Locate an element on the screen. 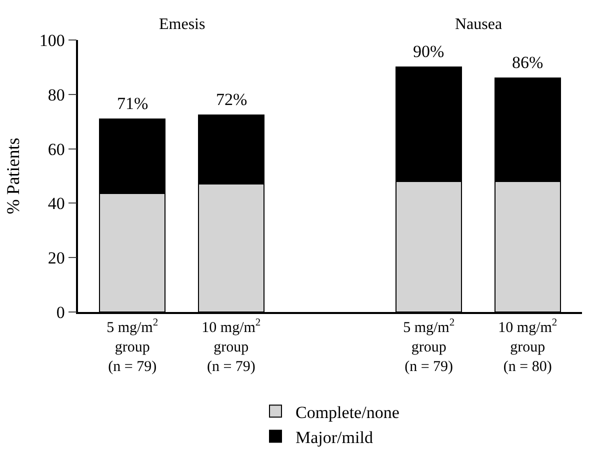 This screenshot has height=466, width=597. y-tick-label: 80 is located at coordinates (56, 94).